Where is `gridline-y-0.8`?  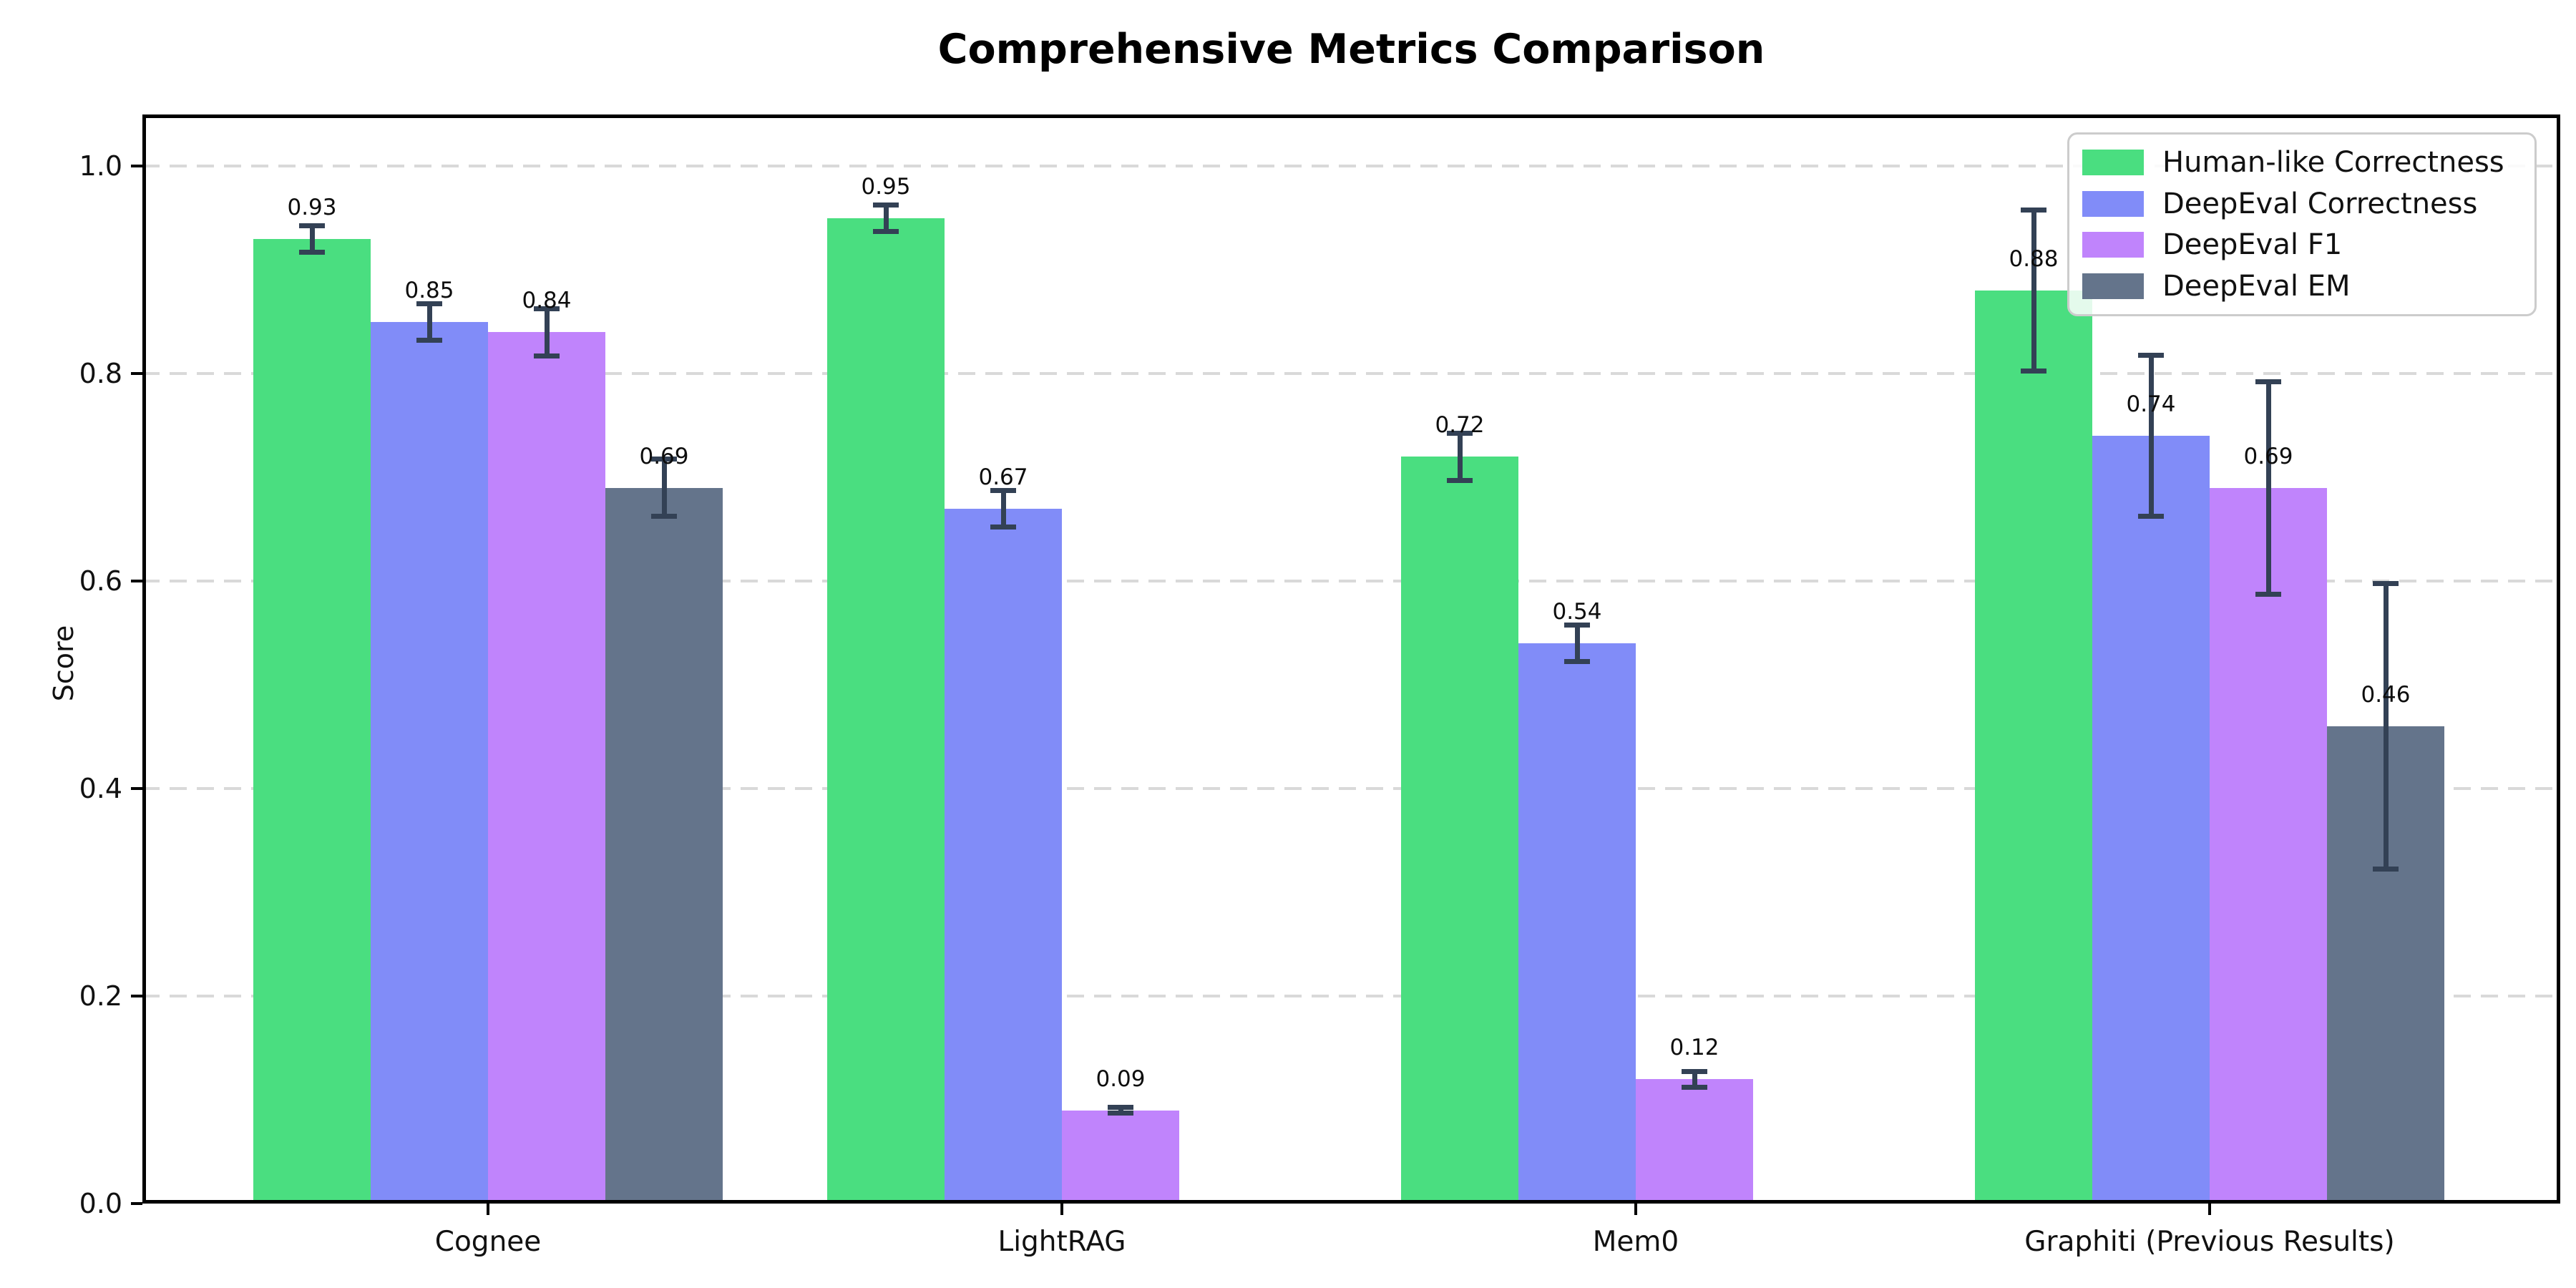 gridline-y-0.8 is located at coordinates (1351, 374).